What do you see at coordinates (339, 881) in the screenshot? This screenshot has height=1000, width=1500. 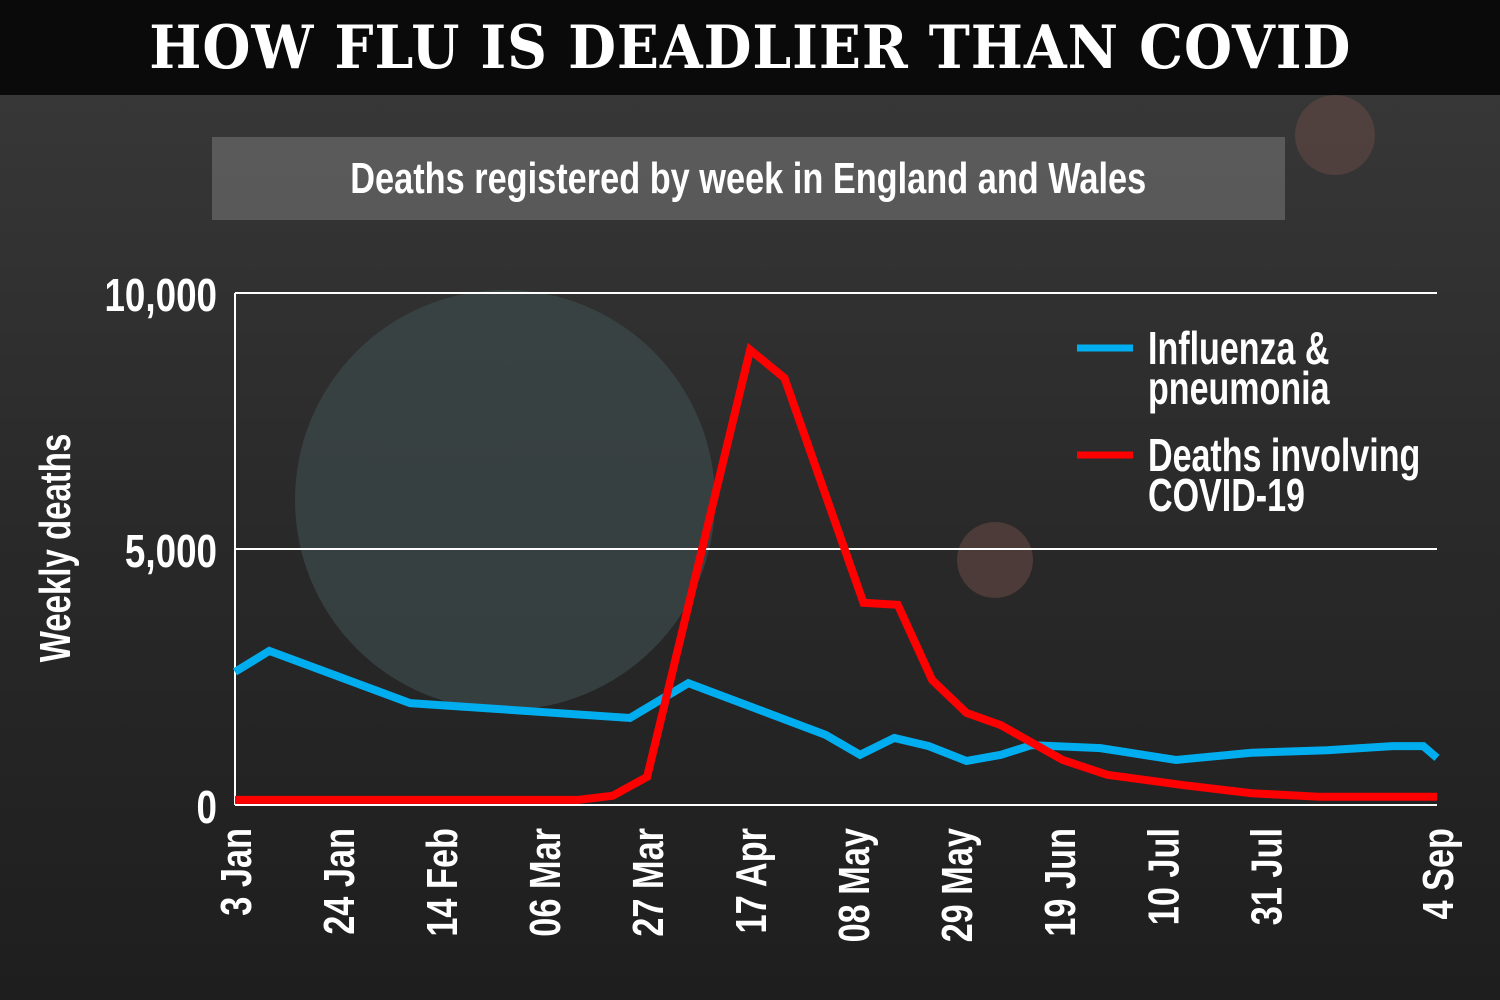 I see `x-tick-label: 24 Jan` at bounding box center [339, 881].